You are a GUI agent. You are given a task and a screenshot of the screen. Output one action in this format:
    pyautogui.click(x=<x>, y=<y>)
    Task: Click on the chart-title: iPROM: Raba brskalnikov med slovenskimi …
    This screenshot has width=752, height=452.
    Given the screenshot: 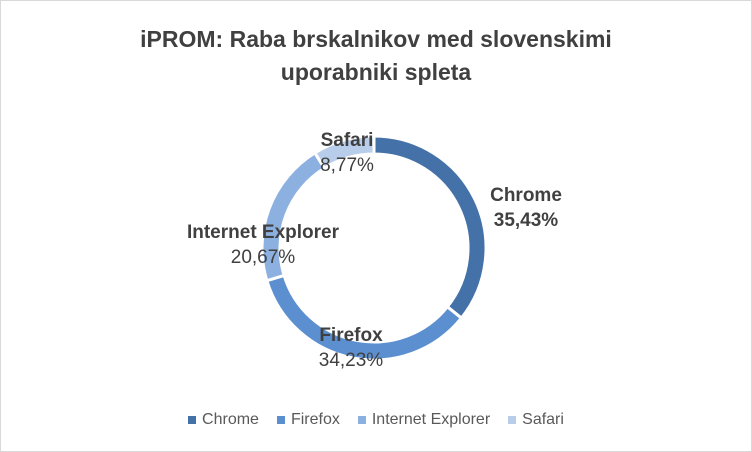 What is the action you would take?
    pyautogui.click(x=376, y=56)
    